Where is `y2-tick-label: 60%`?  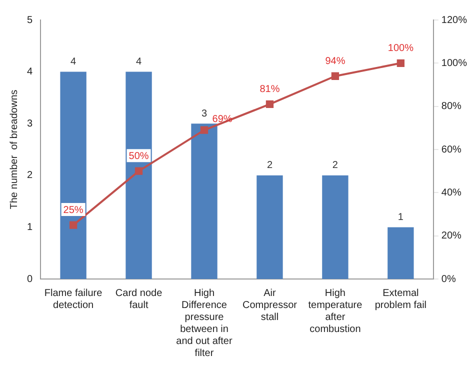 y2-tick-label: 60% is located at coordinates (451, 150).